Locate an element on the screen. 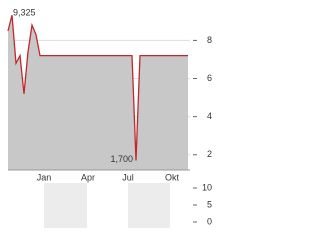 This screenshot has width=320, height=240. annotation: 9,325 is located at coordinates (24, 13).